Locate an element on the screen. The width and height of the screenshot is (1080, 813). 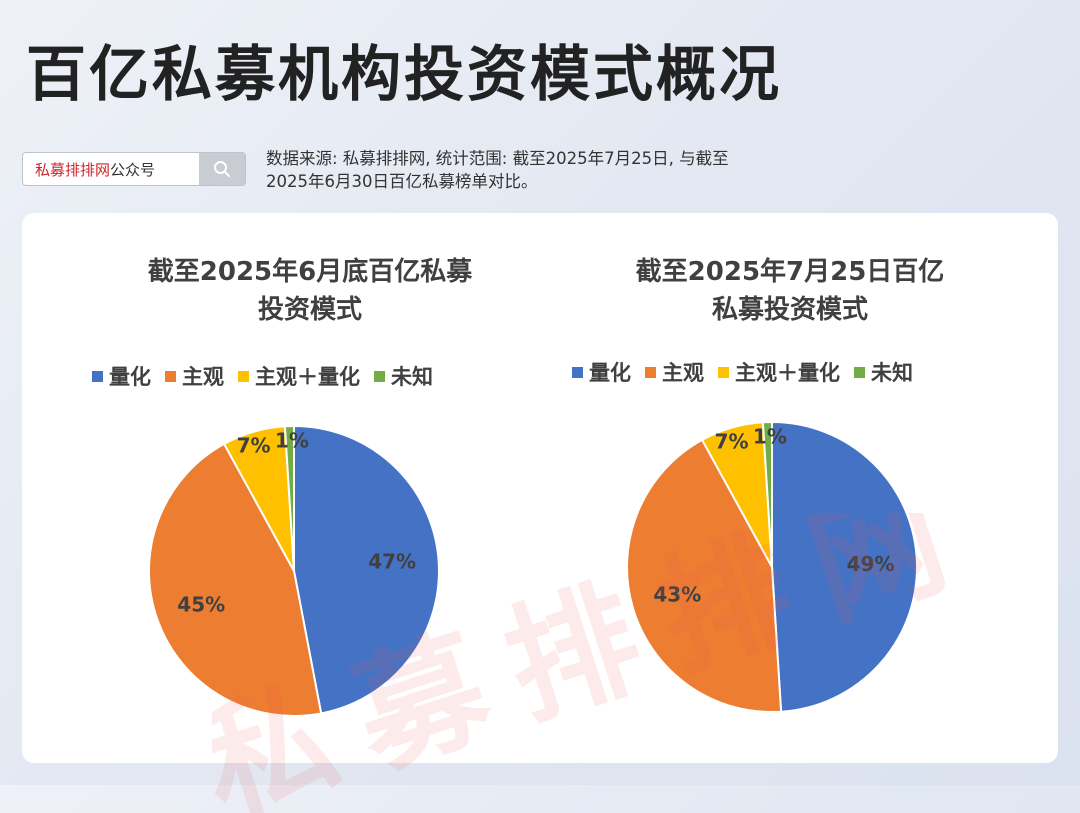
chart-2-title-line-2: 私募投资模式 is located at coordinates (789, 310).